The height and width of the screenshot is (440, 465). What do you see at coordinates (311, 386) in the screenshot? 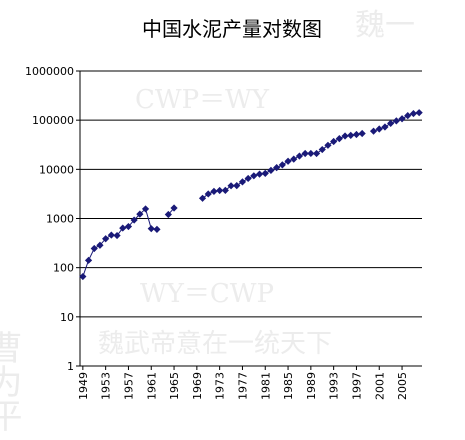
I see `x-tick-label: 1989` at bounding box center [311, 386].